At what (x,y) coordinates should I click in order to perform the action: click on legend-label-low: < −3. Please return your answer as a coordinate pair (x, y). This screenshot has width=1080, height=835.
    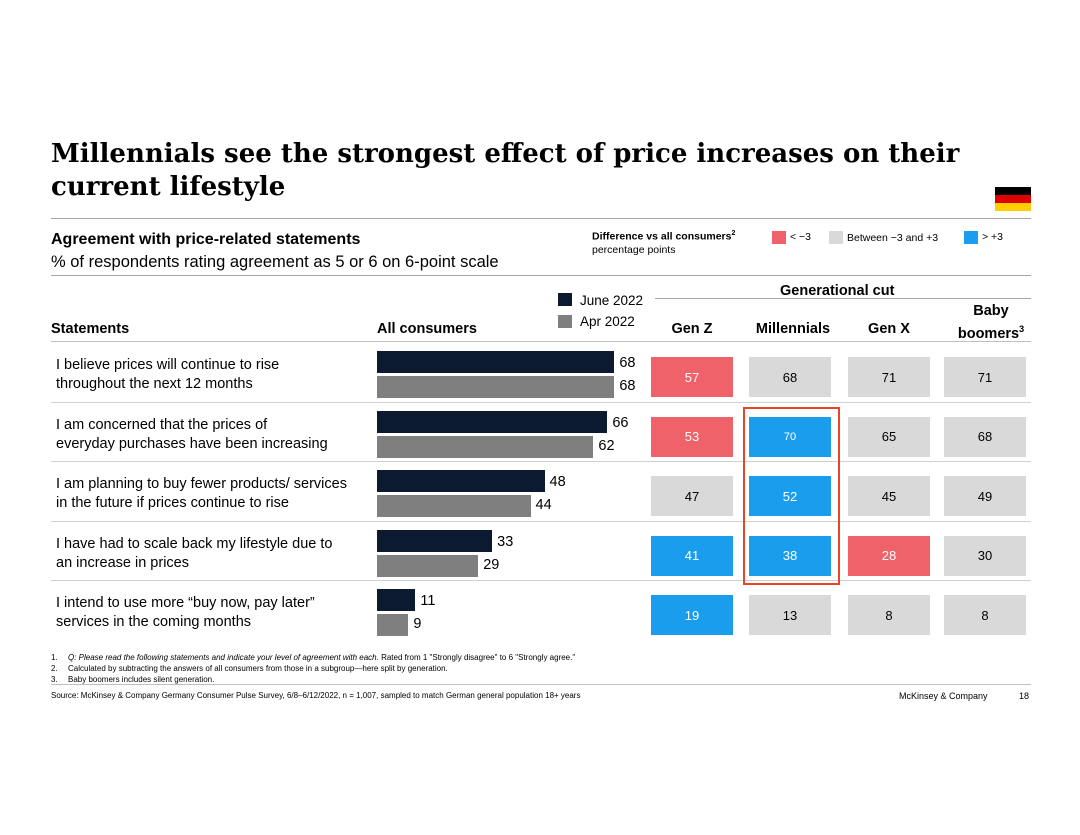
    Looking at the image, I should click on (801, 237).